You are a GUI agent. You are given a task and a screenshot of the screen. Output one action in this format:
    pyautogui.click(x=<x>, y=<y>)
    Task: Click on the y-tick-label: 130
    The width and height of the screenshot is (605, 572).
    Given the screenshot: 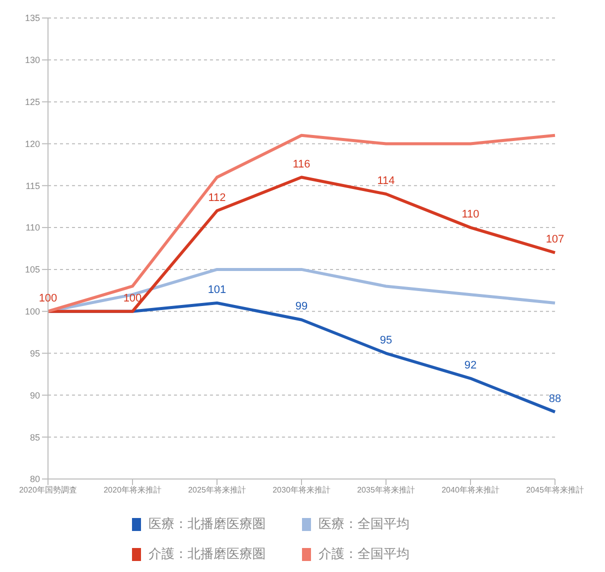 What is the action you would take?
    pyautogui.click(x=32, y=60)
    